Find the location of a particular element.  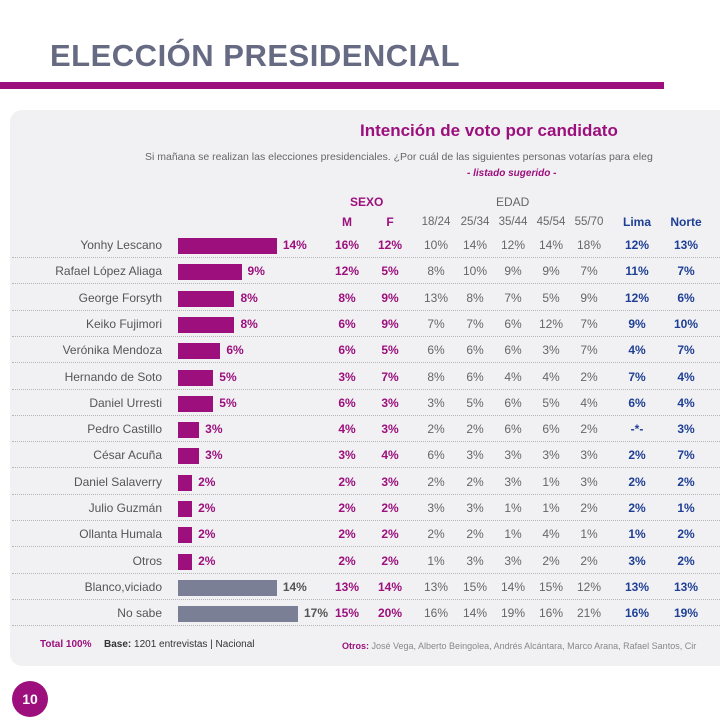

candidate-name: César Acuña is located at coordinates (127, 455).